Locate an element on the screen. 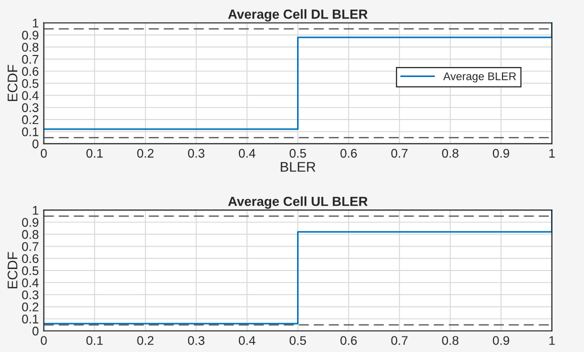 The width and height of the screenshot is (584, 352). legend-label: Average BLER is located at coordinates (479, 77).